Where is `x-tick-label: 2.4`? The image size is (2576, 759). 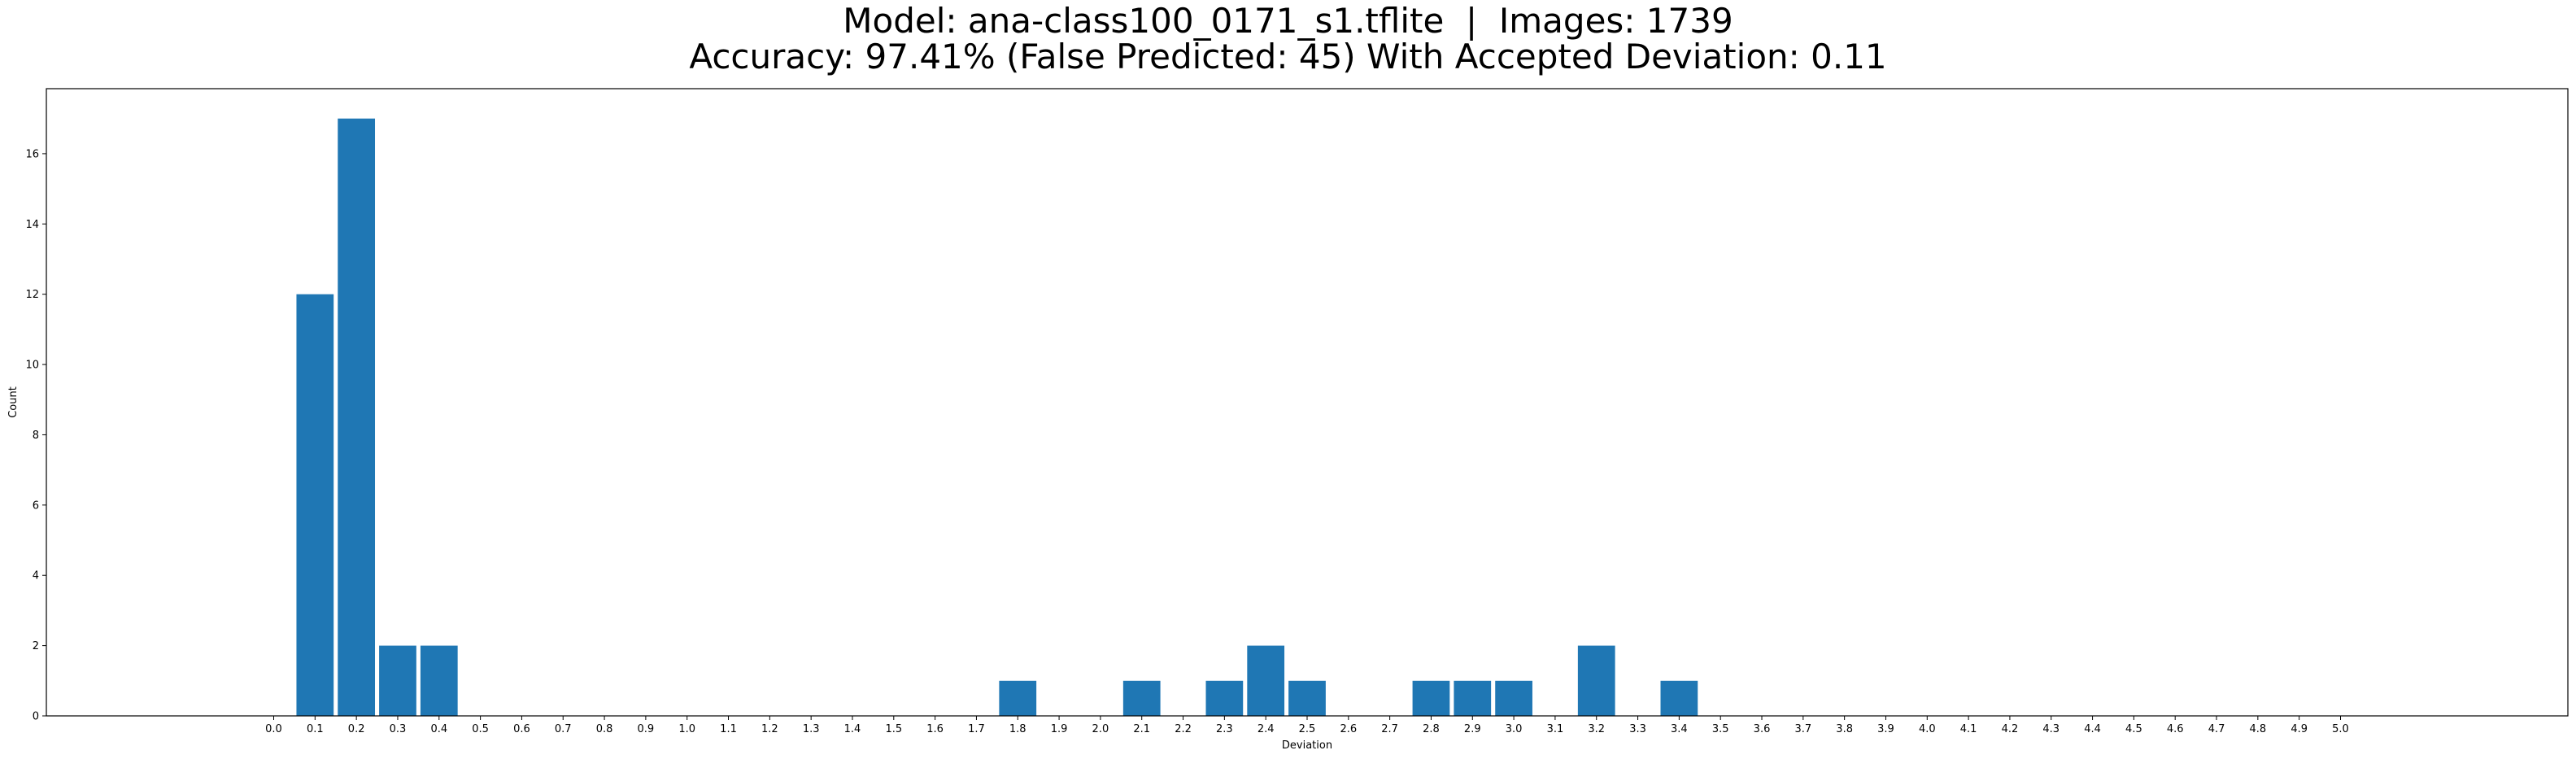 x-tick-label: 2.4 is located at coordinates (1266, 729).